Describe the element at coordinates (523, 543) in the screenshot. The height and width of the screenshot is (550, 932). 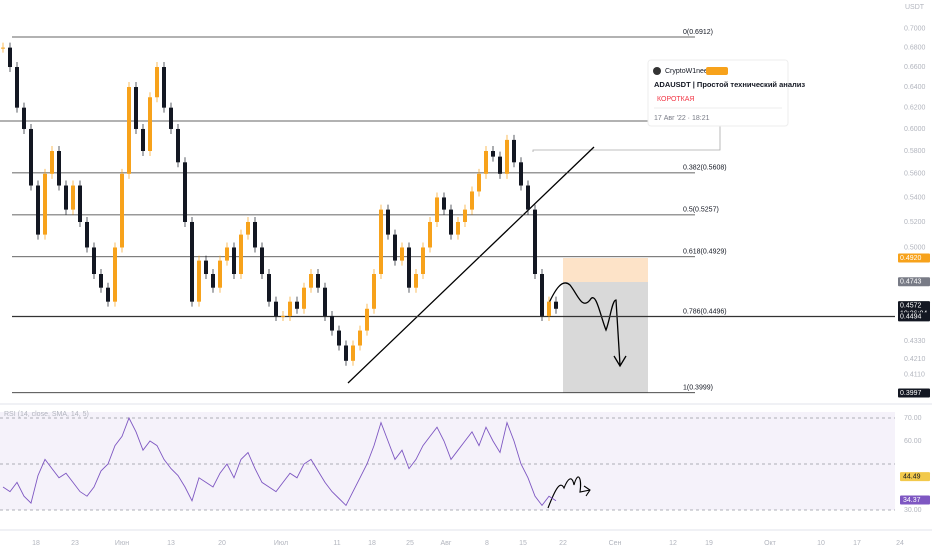
I see `date-label: 15` at that location.